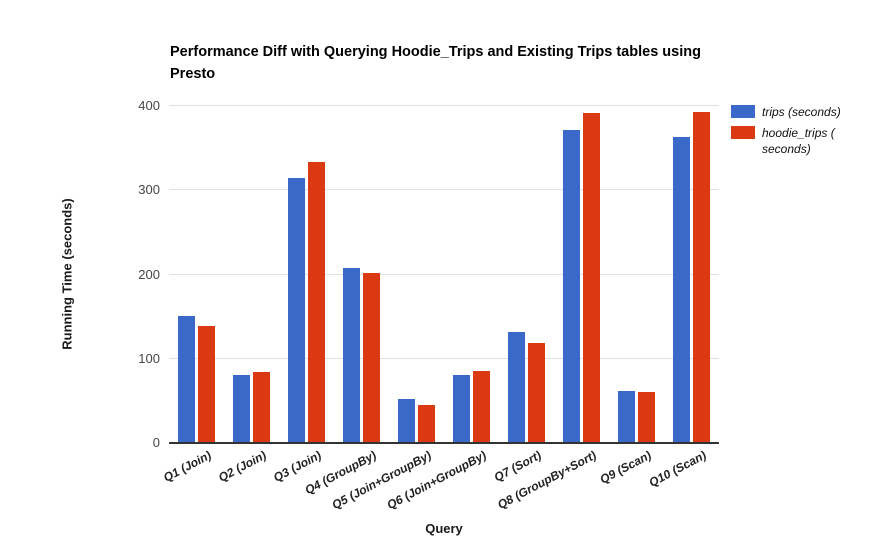  I want to click on bar-hoodie-trips-q1, so click(206, 383).